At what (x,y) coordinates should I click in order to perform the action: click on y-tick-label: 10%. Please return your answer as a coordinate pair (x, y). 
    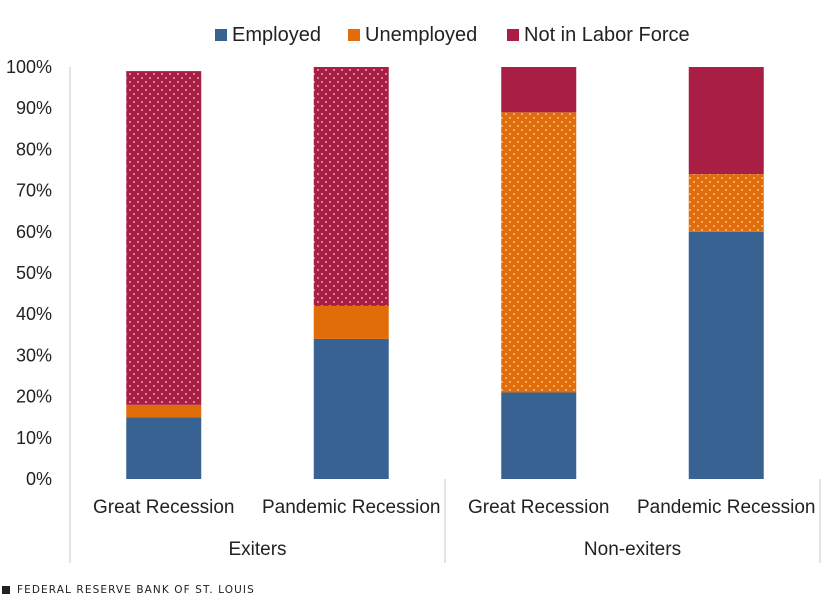
    Looking at the image, I should click on (34, 438).